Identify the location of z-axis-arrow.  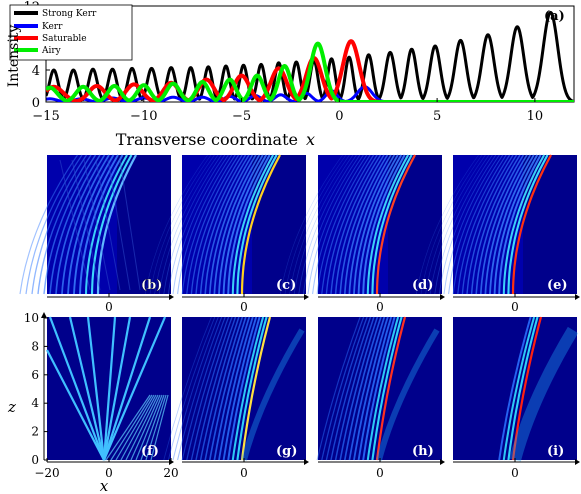
(44, 315).